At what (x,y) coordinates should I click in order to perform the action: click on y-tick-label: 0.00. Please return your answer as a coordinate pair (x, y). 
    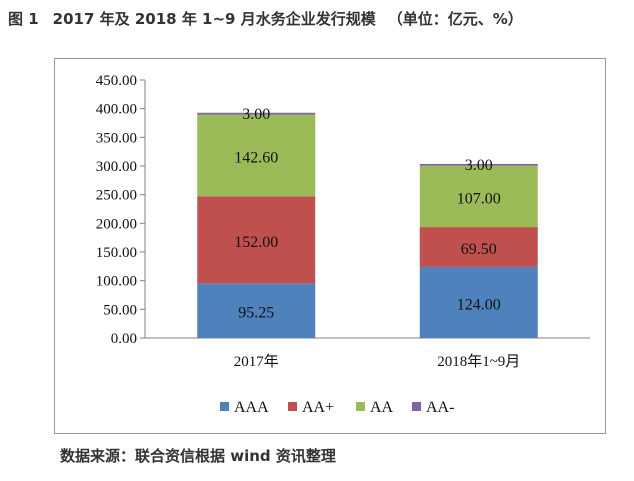
    Looking at the image, I should click on (124, 339).